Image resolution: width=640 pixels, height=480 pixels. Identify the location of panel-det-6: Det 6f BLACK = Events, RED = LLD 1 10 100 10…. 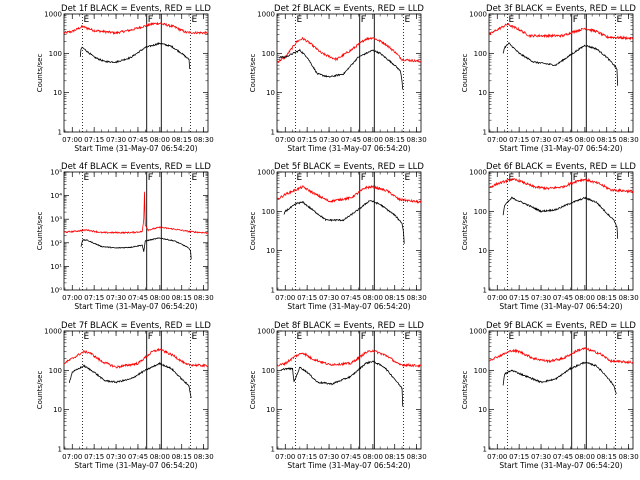
(550, 236).